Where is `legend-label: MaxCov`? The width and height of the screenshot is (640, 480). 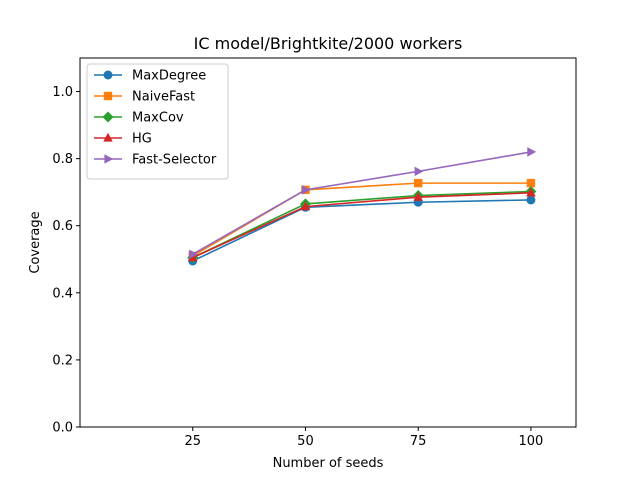
legend-label: MaxCov is located at coordinates (158, 118).